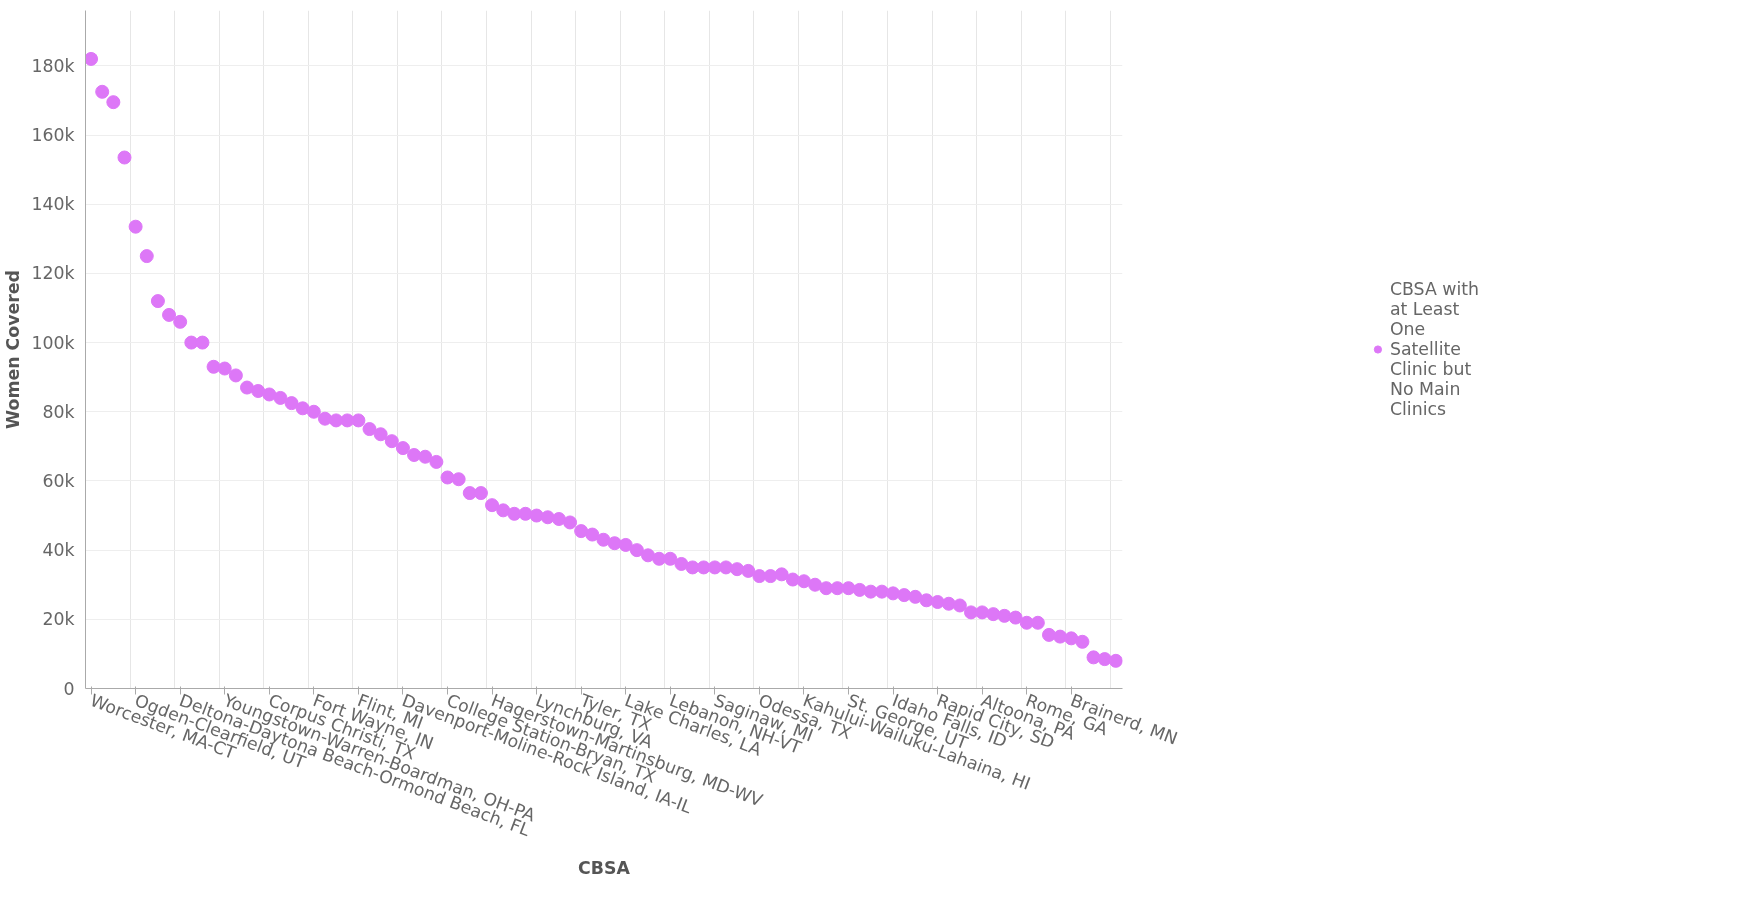 This screenshot has height=903, width=1737. Describe the element at coordinates (58, 480) in the screenshot. I see `y-tick-label: 60k` at that location.